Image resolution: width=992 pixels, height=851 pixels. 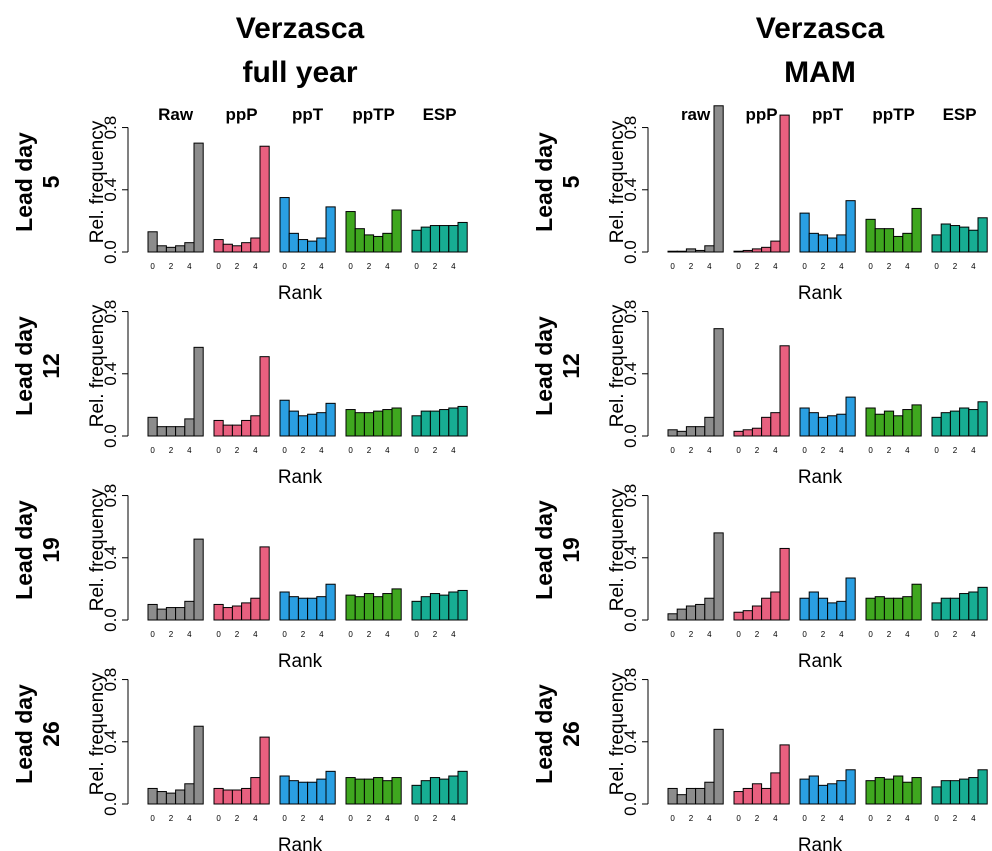 What do you see at coordinates (373, 114) in the screenshot?
I see `method-header-pptp: ppTP` at bounding box center [373, 114].